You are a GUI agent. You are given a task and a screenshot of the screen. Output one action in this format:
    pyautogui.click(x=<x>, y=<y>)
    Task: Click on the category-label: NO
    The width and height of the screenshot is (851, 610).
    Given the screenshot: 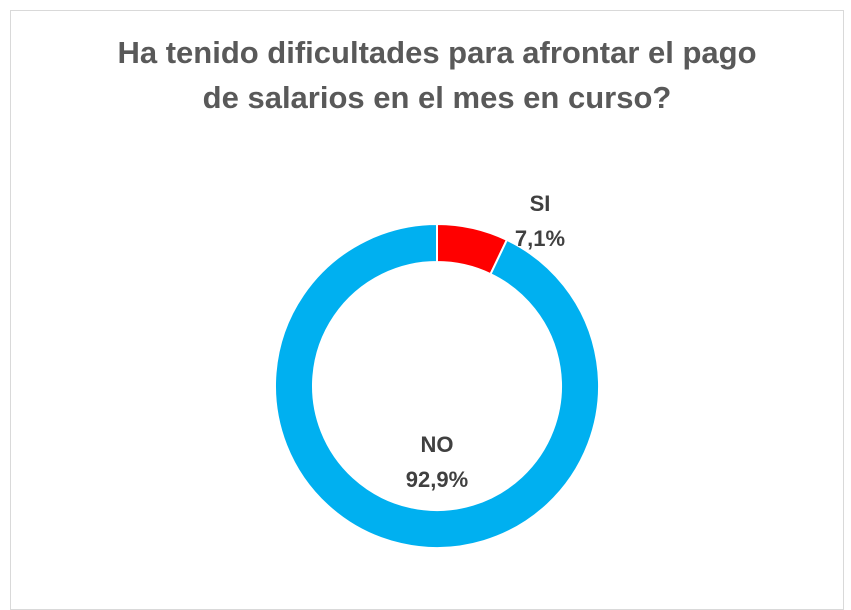 What is the action you would take?
    pyautogui.click(x=437, y=444)
    